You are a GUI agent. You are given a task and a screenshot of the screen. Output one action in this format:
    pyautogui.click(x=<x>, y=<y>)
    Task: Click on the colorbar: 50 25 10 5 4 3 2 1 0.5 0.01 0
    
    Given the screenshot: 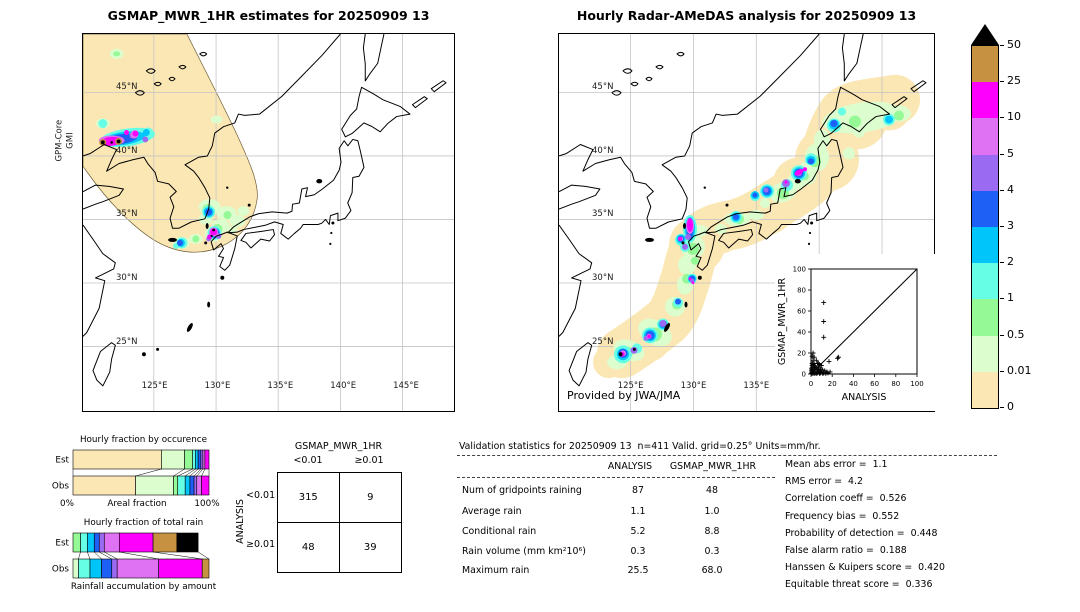 What is the action you would take?
    pyautogui.click(x=1001, y=218)
    